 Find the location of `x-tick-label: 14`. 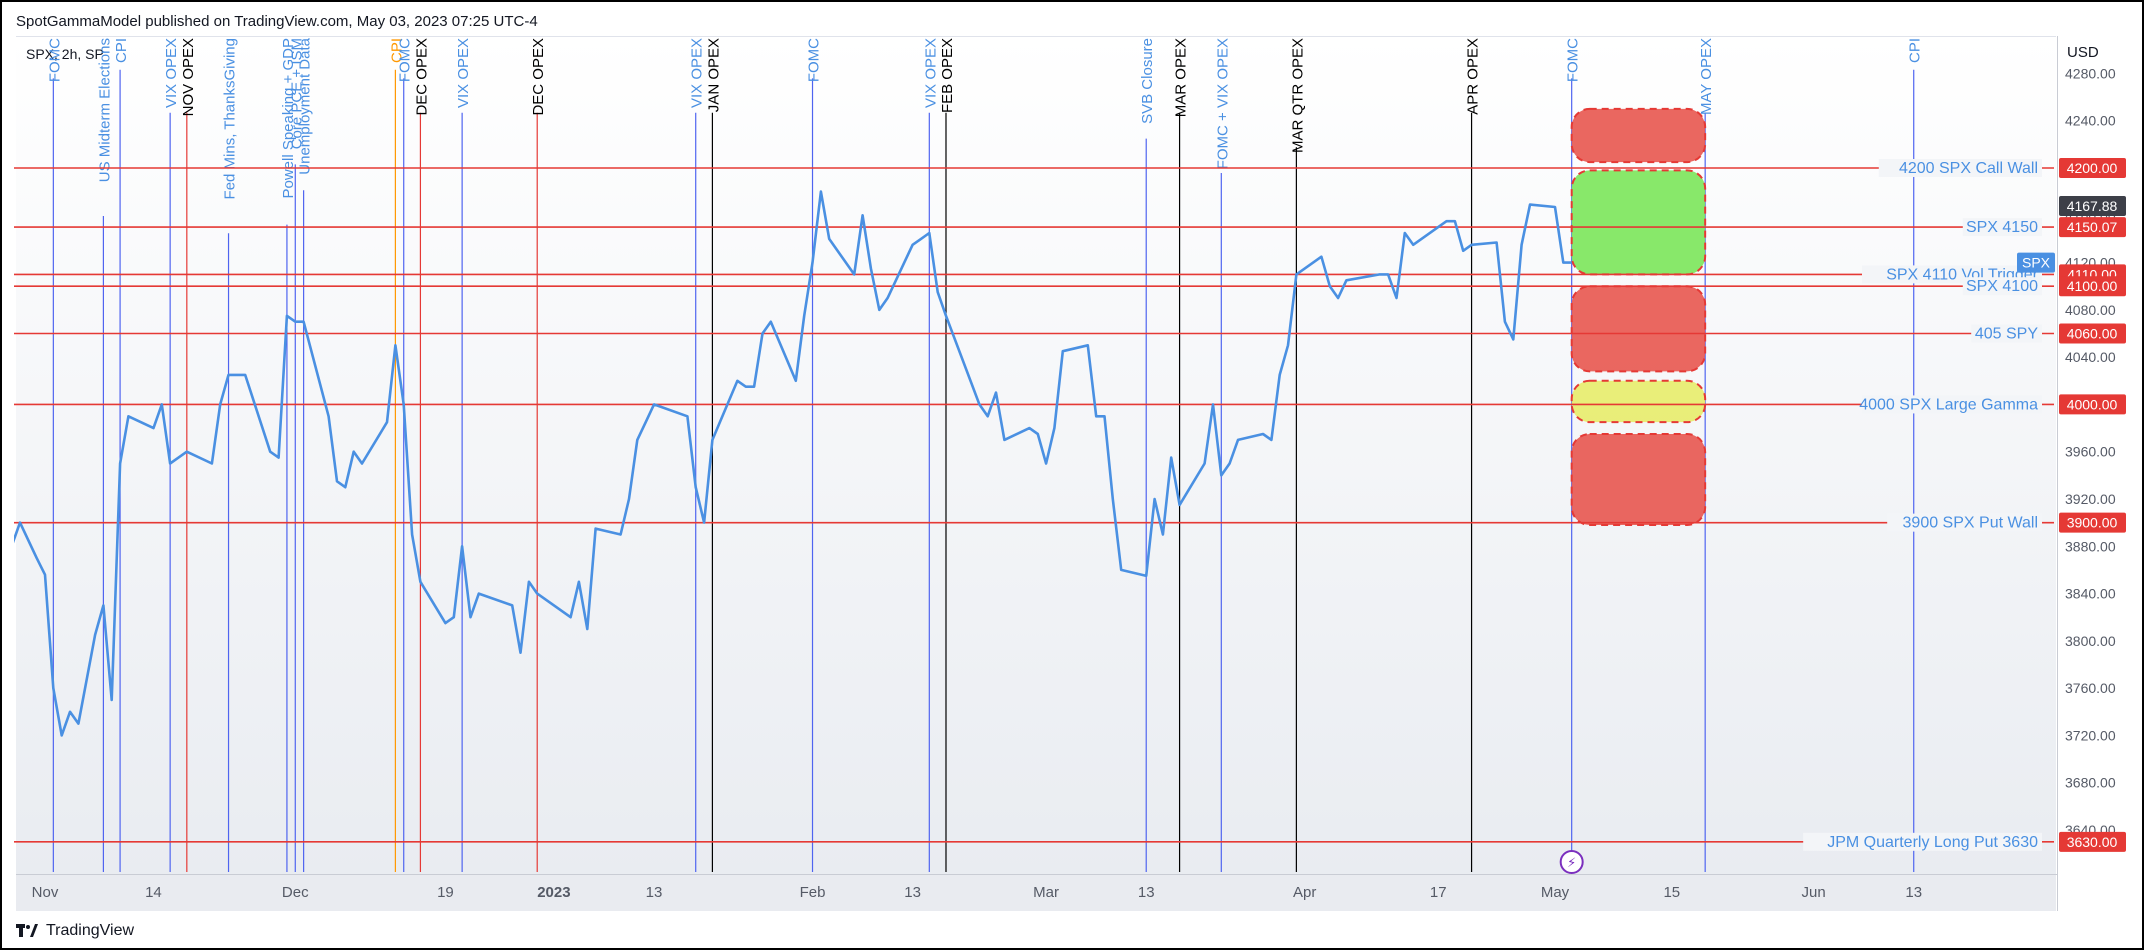

x-tick-label: 14 is located at coordinates (153, 892).